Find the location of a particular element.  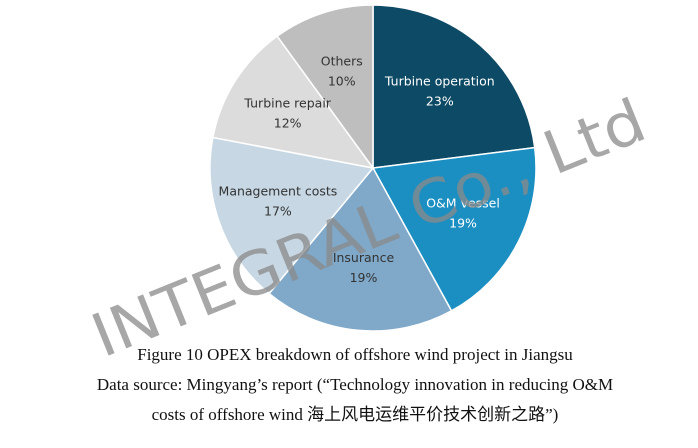

slice-value: 23% is located at coordinates (440, 101).